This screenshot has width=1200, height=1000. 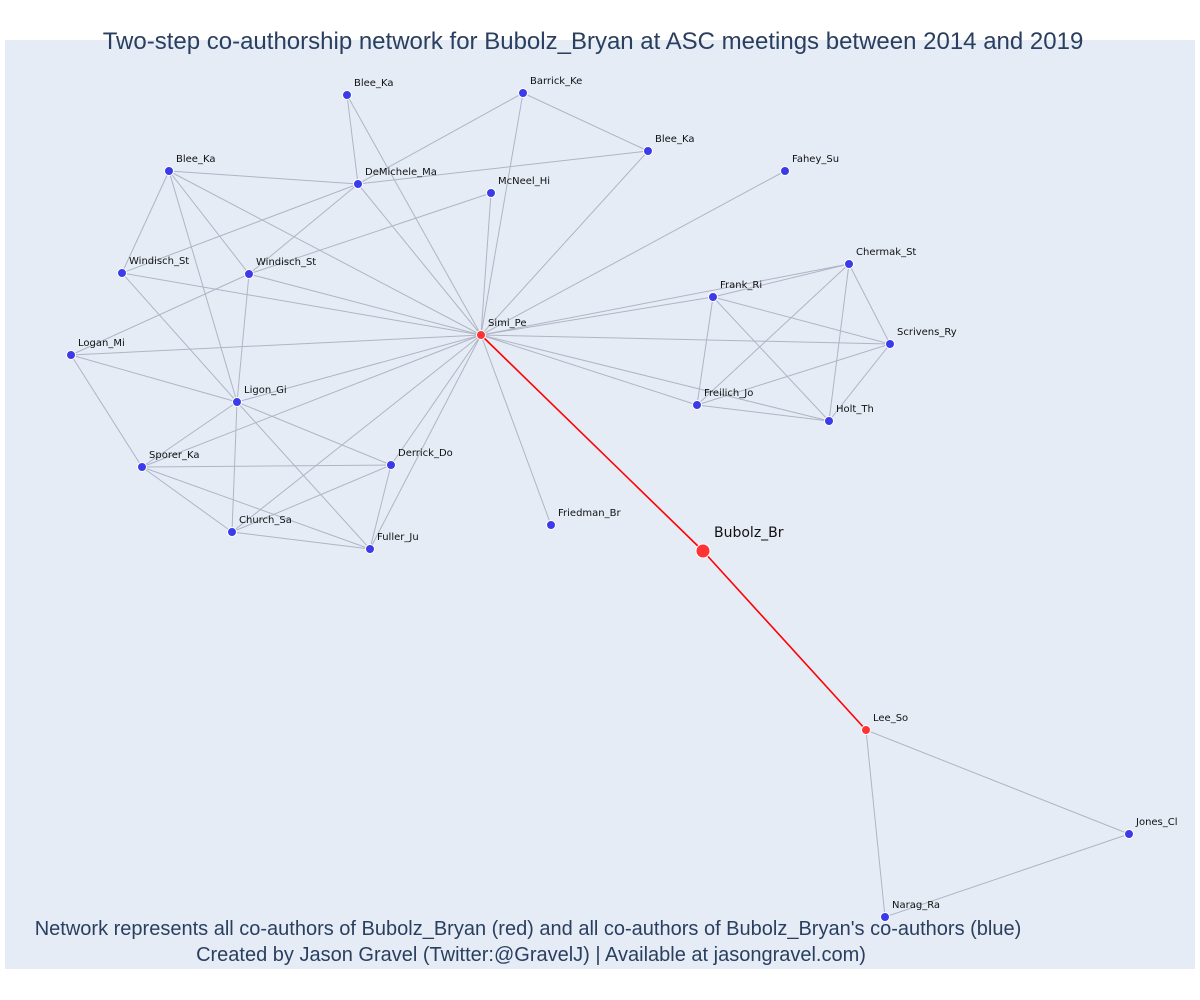 I want to click on edge-blee1-demichele, so click(x=352, y=139).